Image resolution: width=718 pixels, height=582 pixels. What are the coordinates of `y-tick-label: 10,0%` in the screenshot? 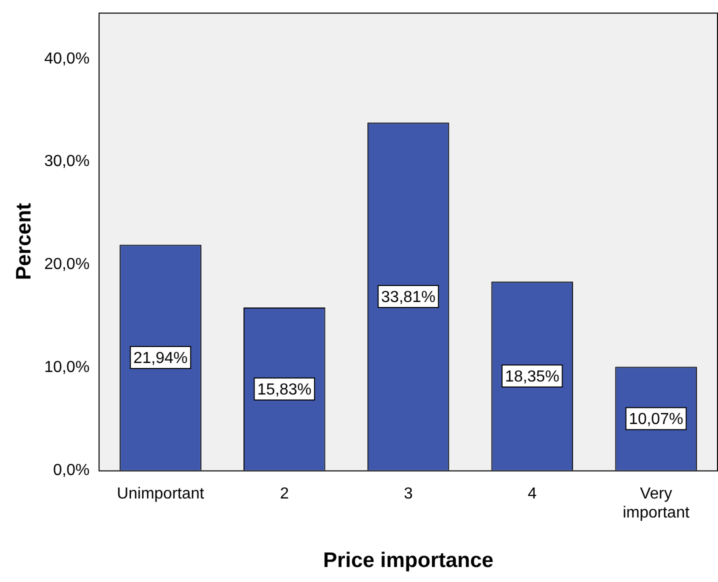 It's located at (67, 367).